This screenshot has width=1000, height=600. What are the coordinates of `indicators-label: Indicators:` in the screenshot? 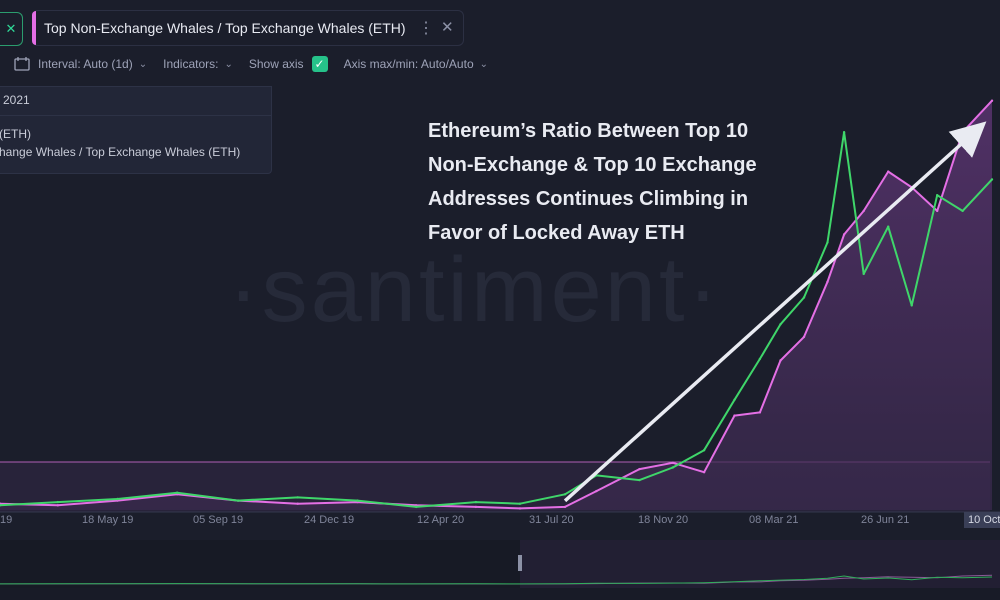 It's located at (191, 64).